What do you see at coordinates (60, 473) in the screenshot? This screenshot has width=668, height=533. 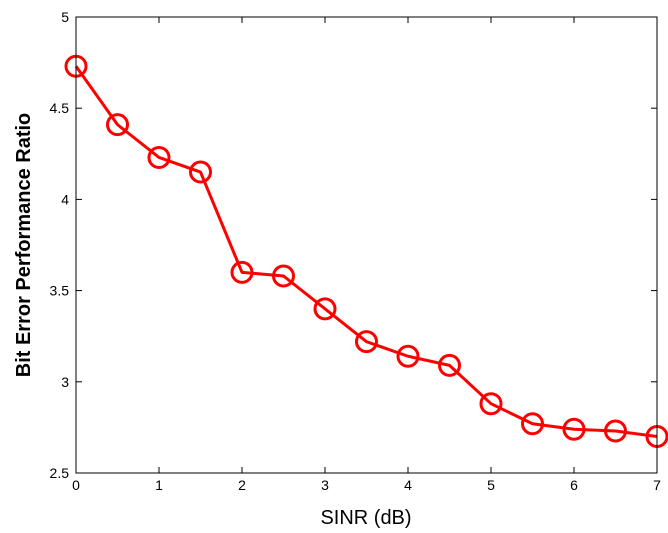 I see `y-tick-label: 2.5` at bounding box center [60, 473].